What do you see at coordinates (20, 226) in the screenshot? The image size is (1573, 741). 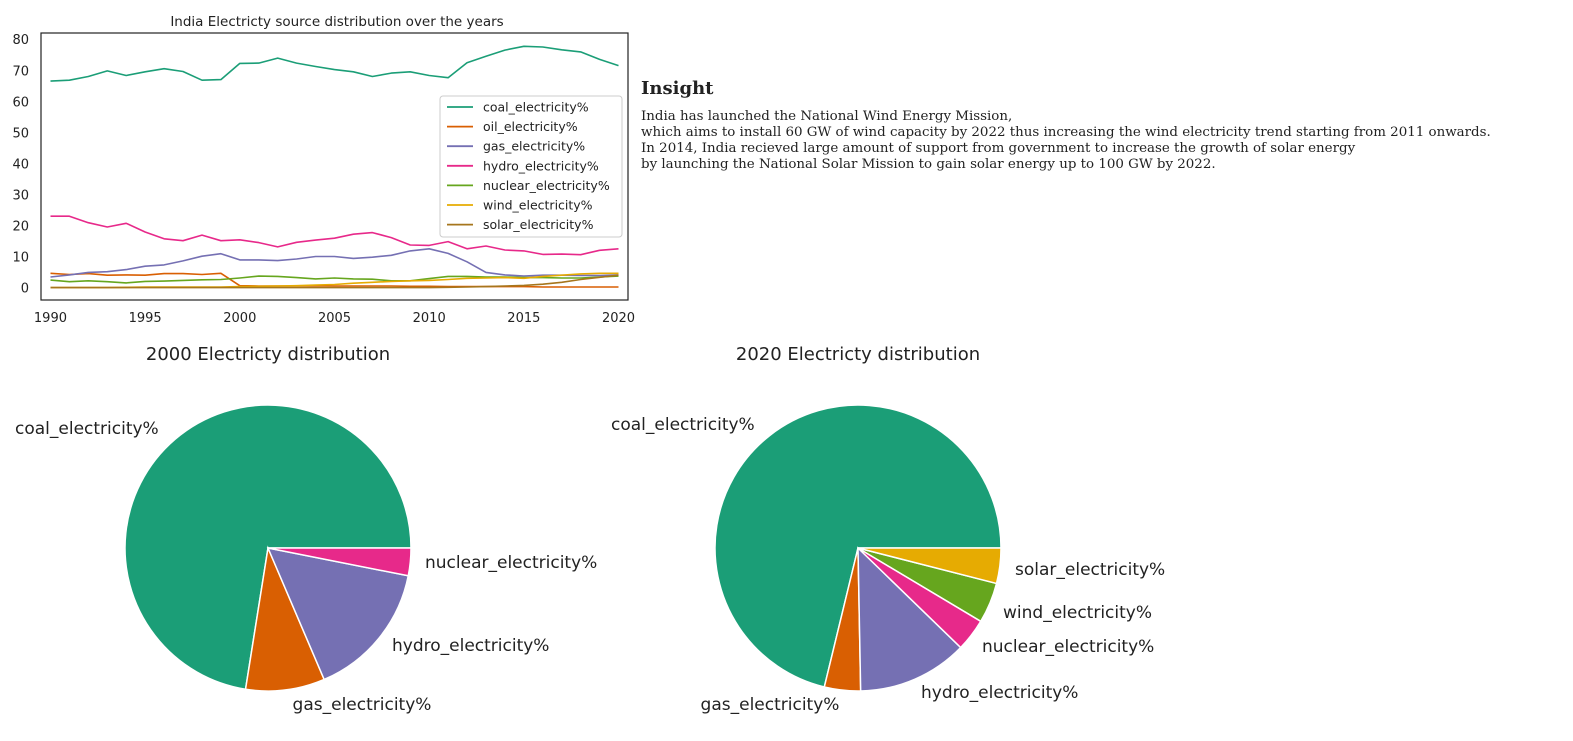 I see `y-tick-label: 20` at bounding box center [20, 226].